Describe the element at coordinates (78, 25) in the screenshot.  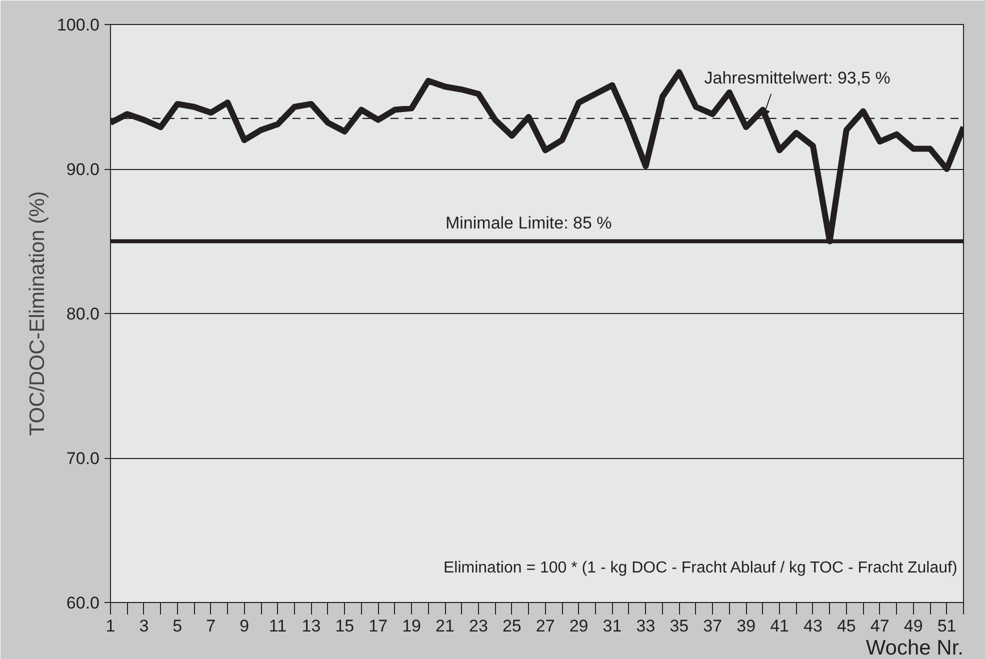
I see `y-tick-label: 100.0` at that location.